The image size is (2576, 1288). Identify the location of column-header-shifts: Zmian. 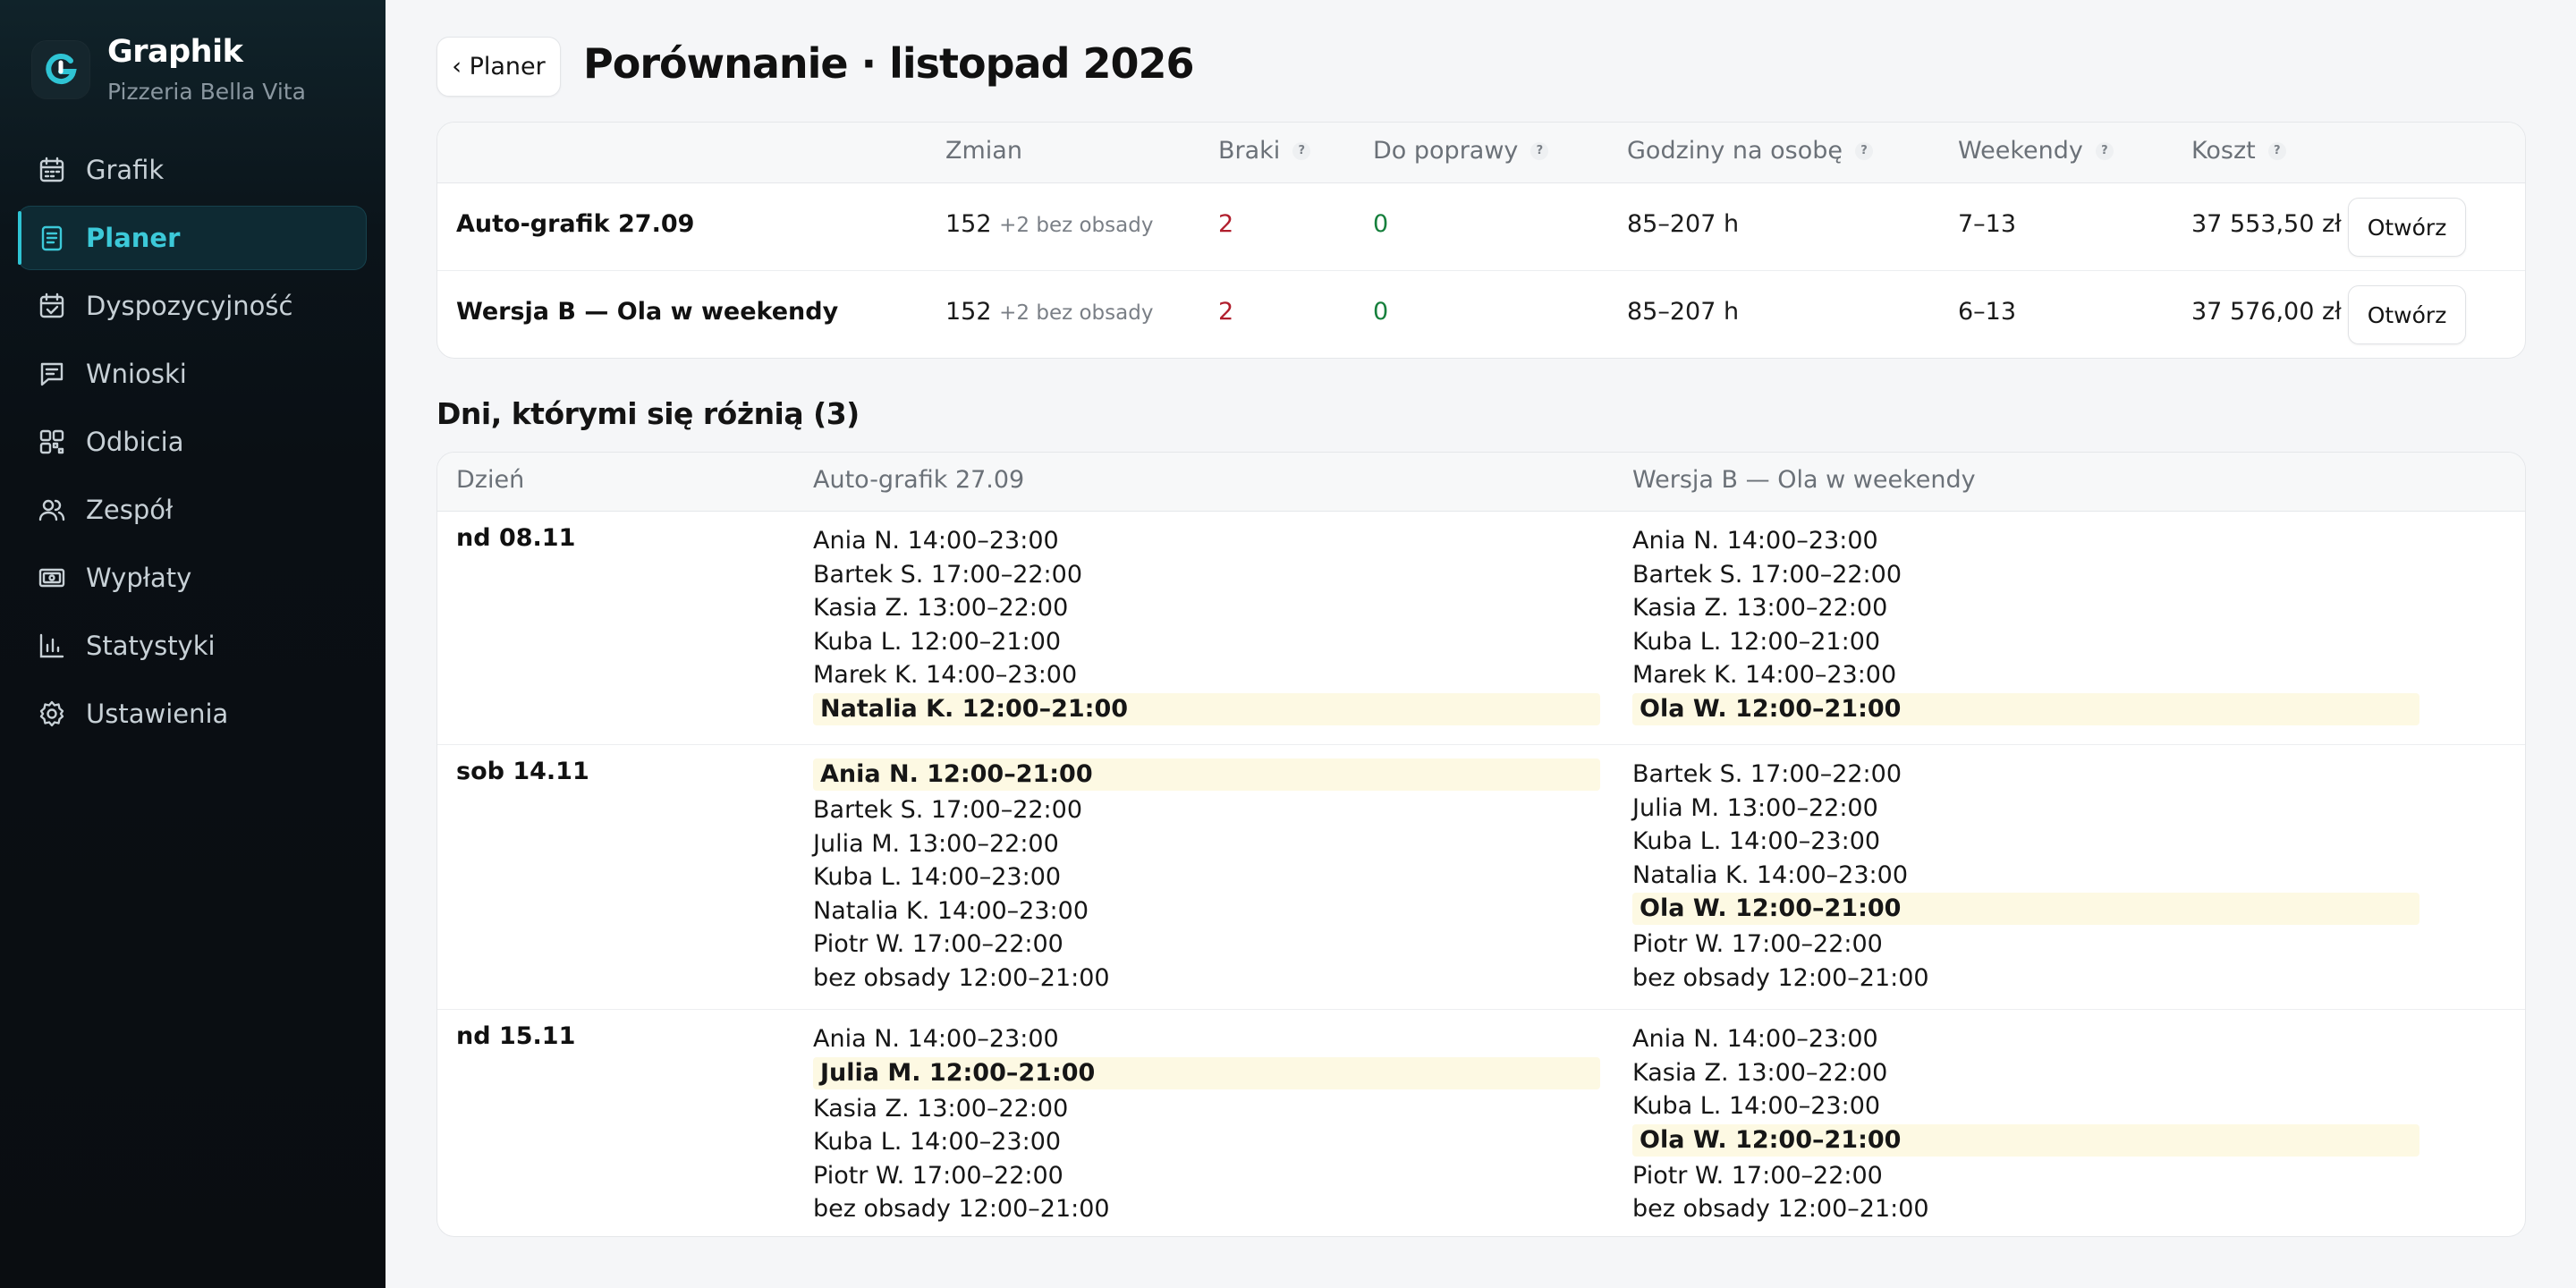
(983, 151).